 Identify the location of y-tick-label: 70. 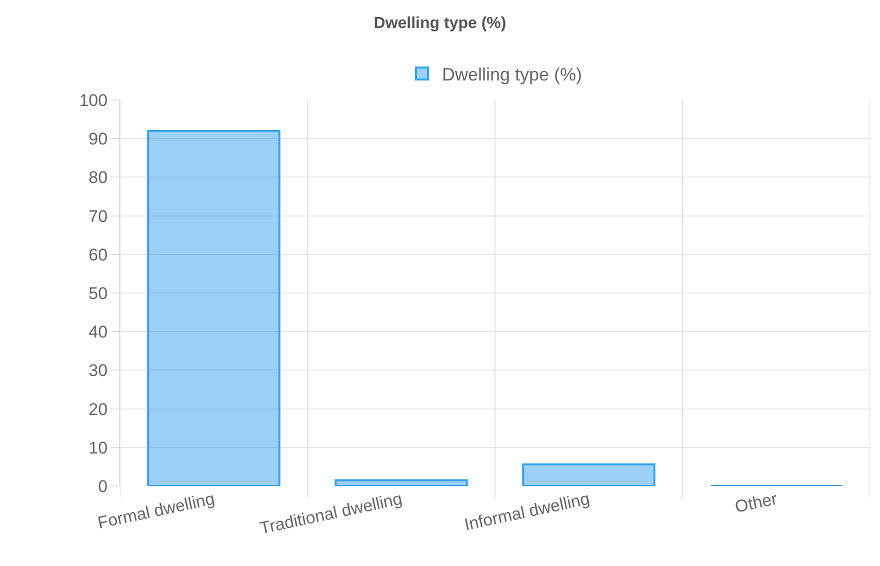
(98, 216).